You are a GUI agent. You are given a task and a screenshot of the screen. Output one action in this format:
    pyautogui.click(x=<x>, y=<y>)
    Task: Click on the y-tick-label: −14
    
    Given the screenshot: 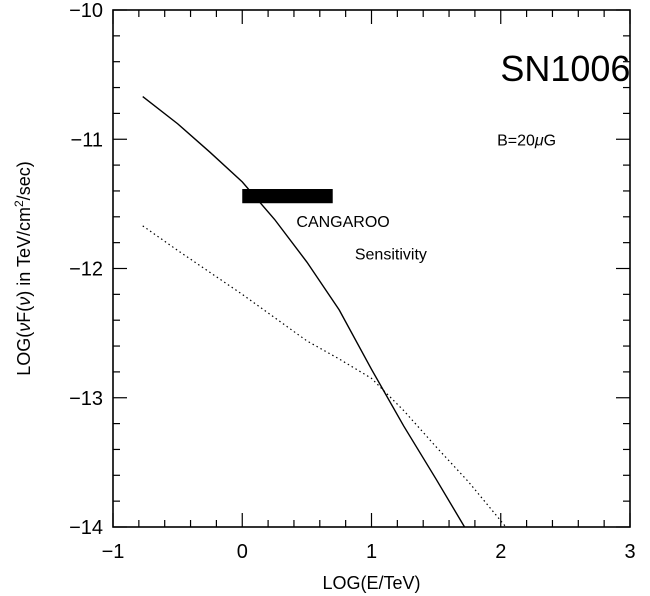 What is the action you would take?
    pyautogui.click(x=86, y=528)
    